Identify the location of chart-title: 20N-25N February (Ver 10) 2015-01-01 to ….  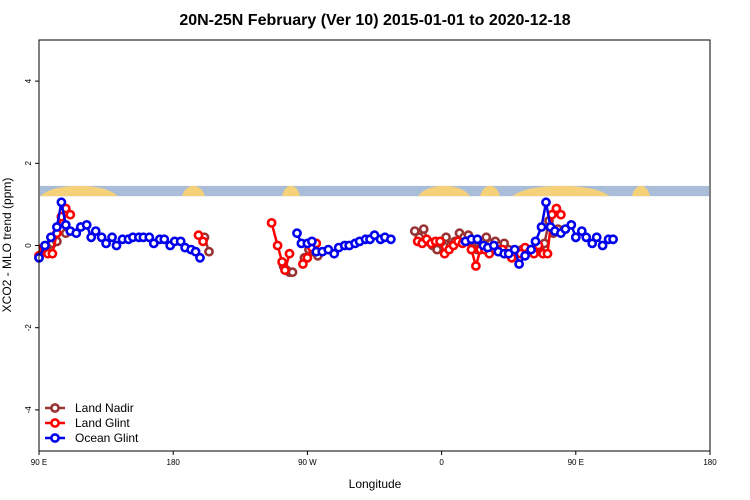
(374, 20).